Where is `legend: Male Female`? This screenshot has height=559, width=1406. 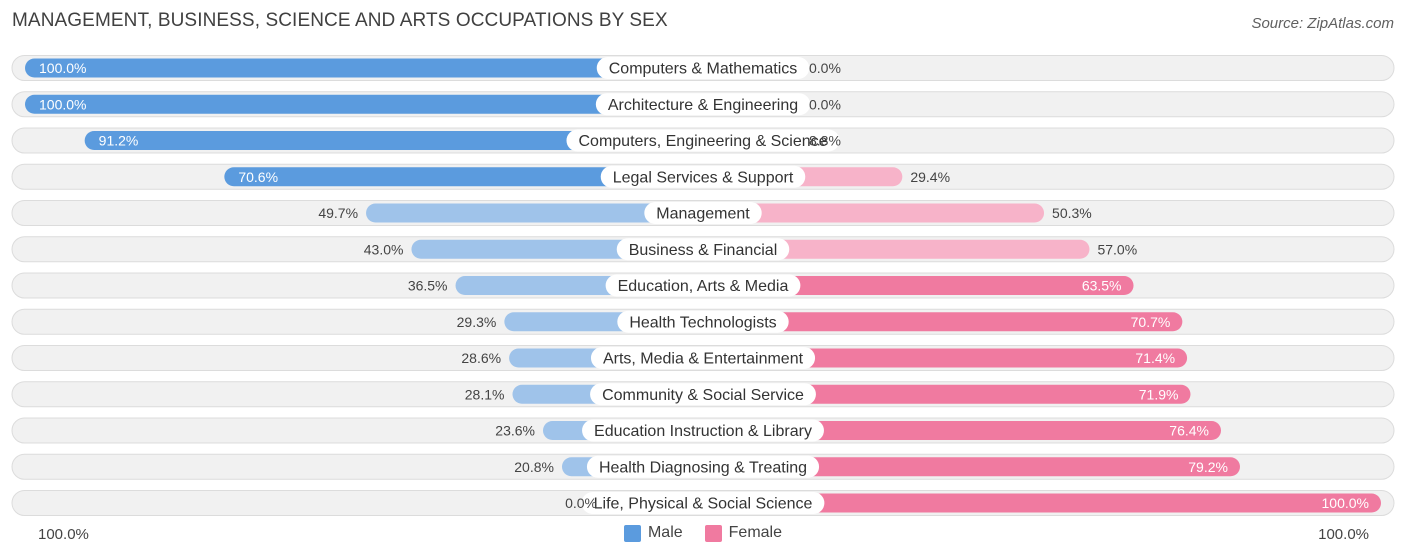
legend: Male Female is located at coordinates (703, 533).